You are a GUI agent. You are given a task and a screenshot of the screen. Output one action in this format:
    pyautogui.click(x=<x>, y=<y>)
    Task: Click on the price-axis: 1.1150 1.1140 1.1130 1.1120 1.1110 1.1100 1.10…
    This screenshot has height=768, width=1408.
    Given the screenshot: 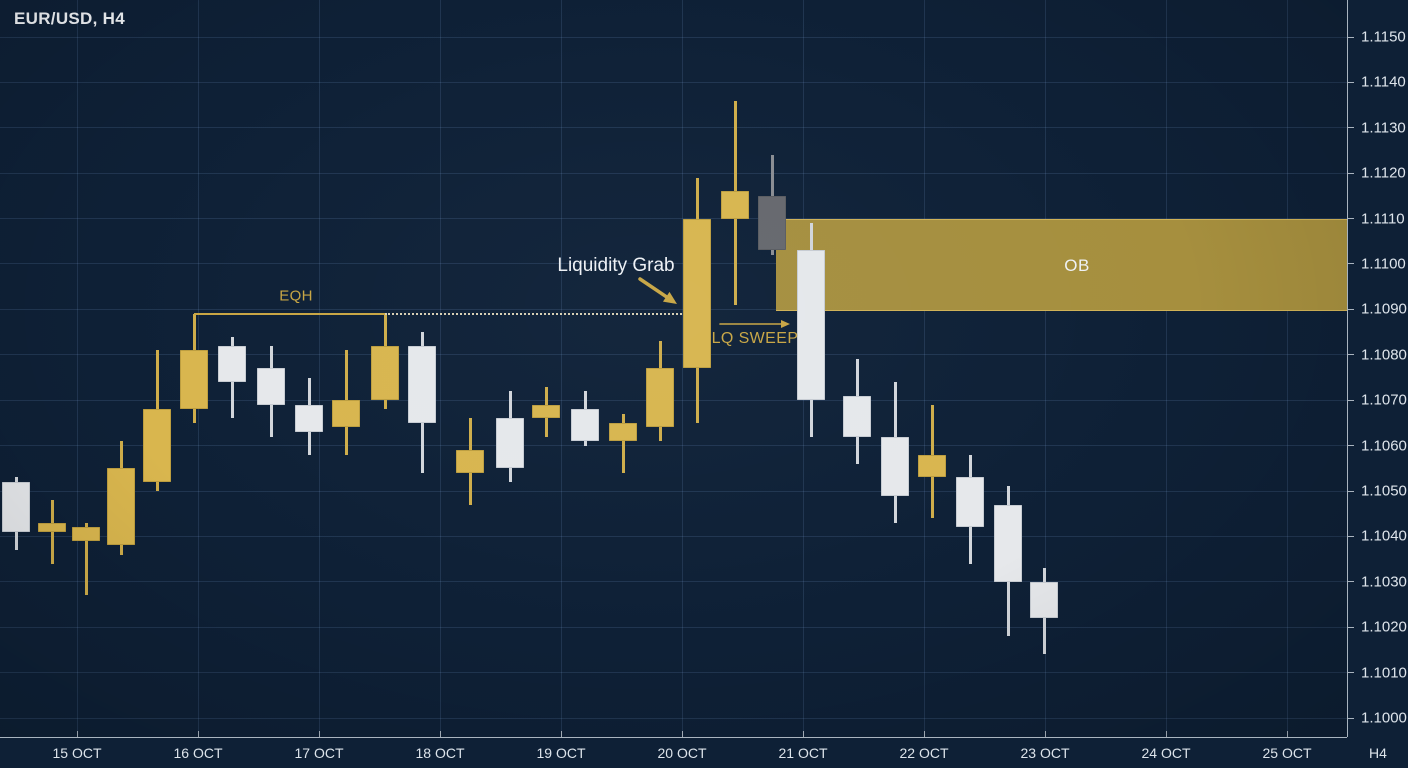 What is the action you would take?
    pyautogui.click(x=1377, y=368)
    